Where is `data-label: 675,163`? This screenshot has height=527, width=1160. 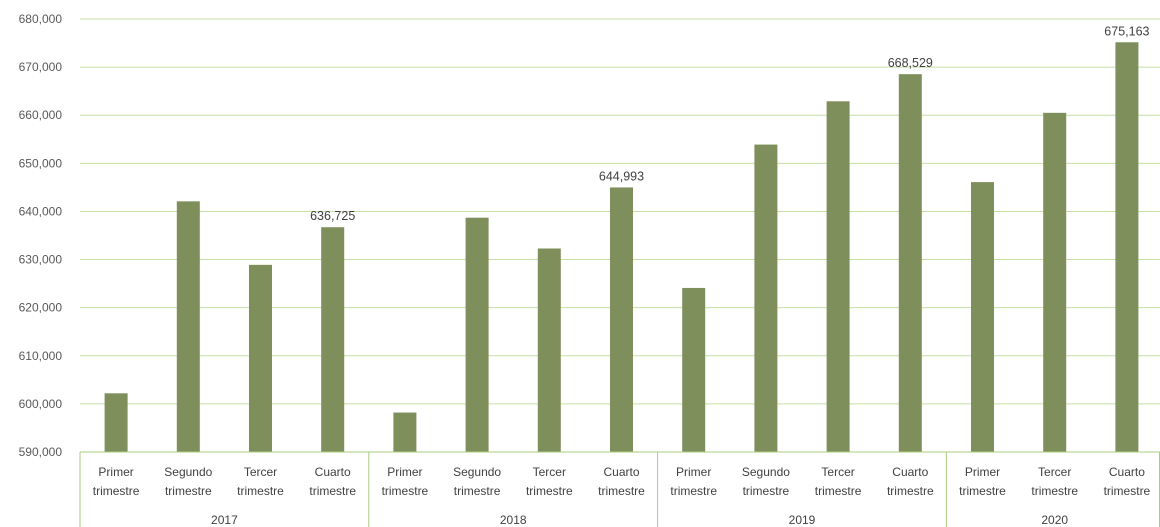
data-label: 675,163 is located at coordinates (1126, 31).